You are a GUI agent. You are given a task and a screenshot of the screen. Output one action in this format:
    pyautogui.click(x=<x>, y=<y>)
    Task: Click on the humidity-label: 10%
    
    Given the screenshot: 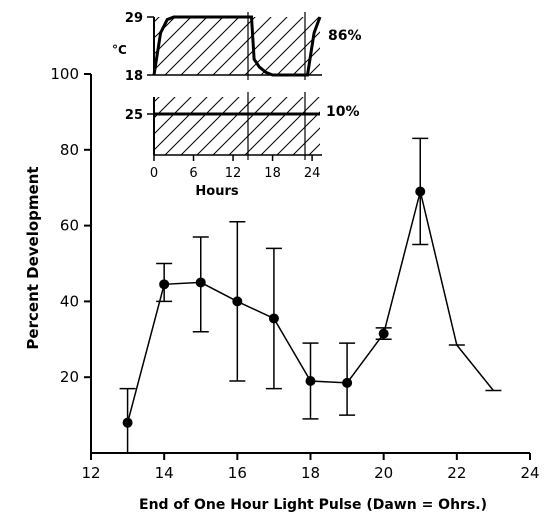 What is the action you would take?
    pyautogui.click(x=343, y=112)
    